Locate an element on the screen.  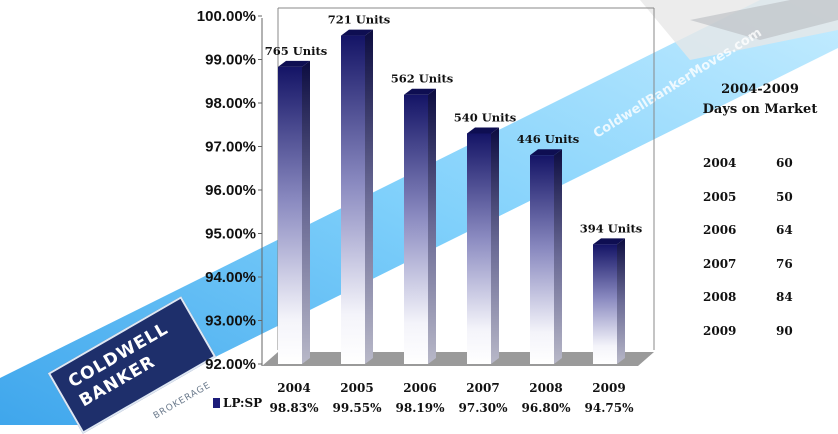
bar-top-2006 is located at coordinates (420, 91).